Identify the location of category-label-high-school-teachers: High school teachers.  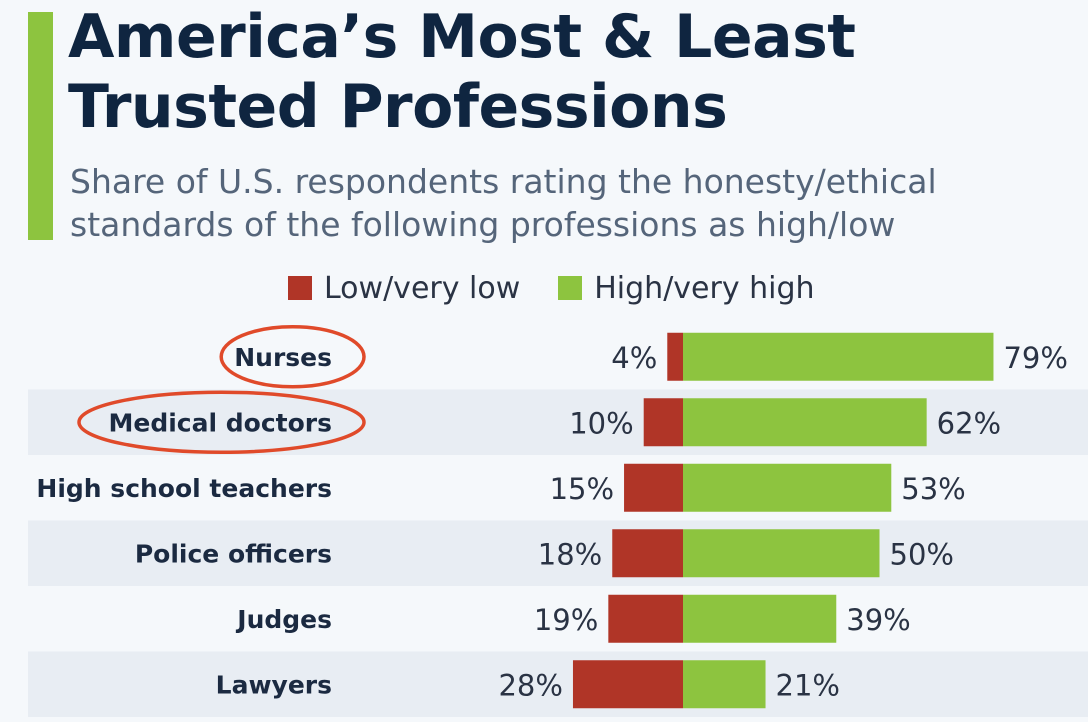
(184, 488).